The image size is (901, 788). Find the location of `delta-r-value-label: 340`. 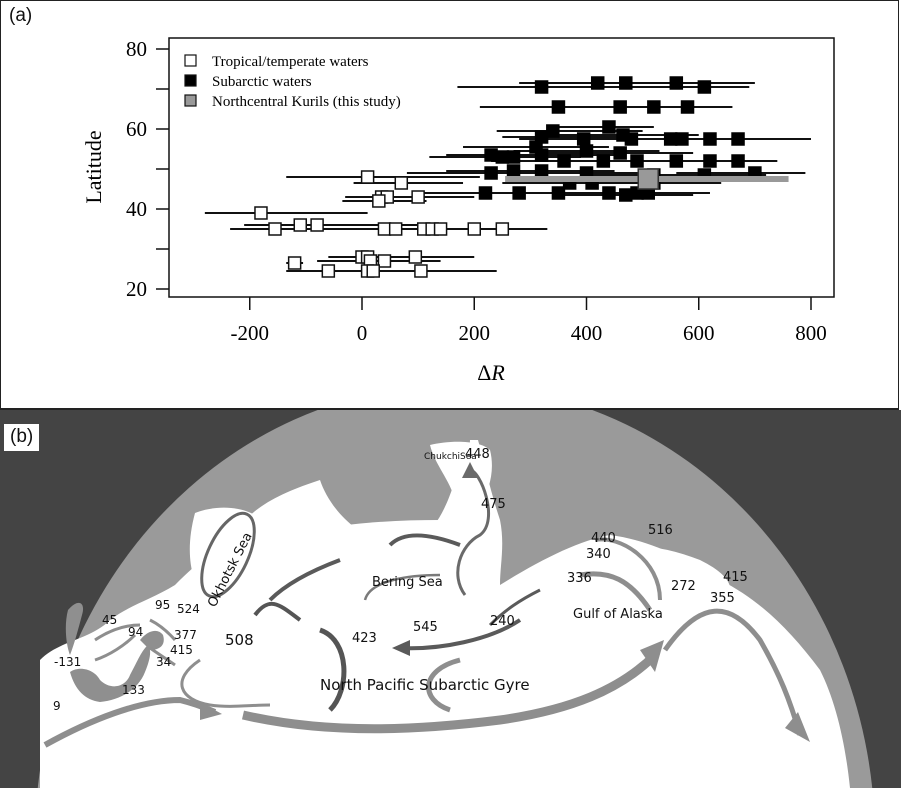

delta-r-value-label: 340 is located at coordinates (598, 554).